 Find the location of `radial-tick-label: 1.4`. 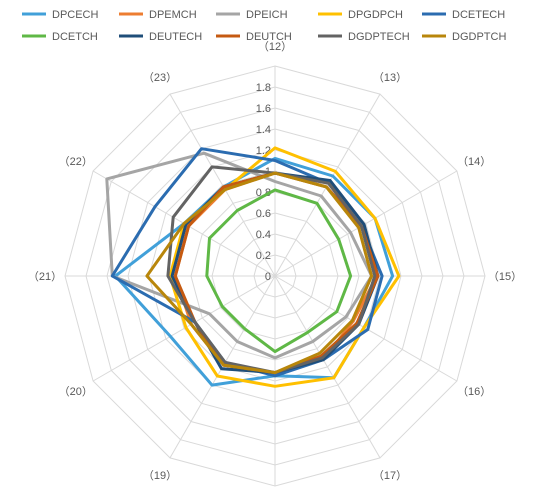

radial-tick-label: 1.4 is located at coordinates (263, 130).